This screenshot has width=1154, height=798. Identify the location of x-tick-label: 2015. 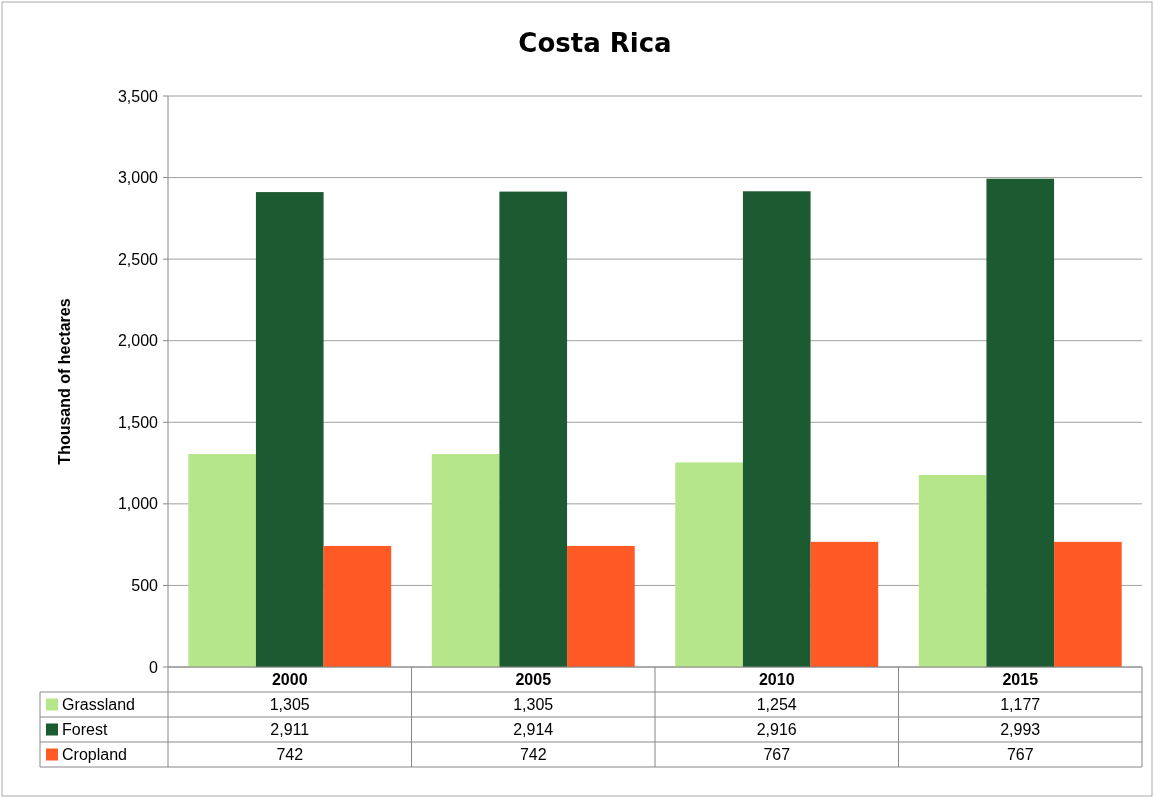
(1020, 680).